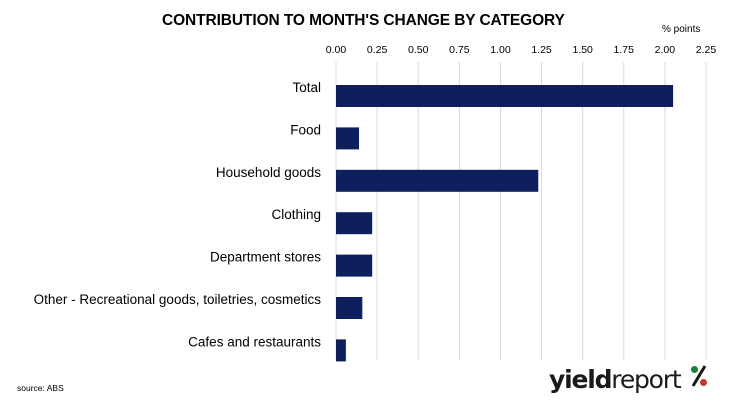  Describe the element at coordinates (254, 341) in the screenshot. I see `category-label: Cafes and restaurants` at that location.